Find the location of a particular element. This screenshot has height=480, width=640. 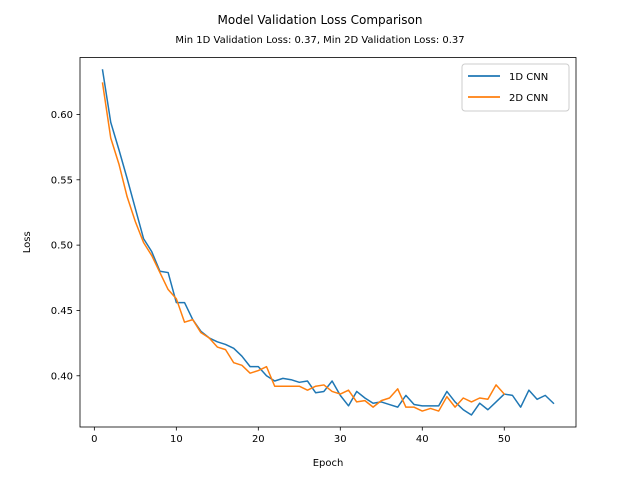

y-axis-ticks: 0.40 0.45 0.50 0.55 0.60 is located at coordinates (65, 246).